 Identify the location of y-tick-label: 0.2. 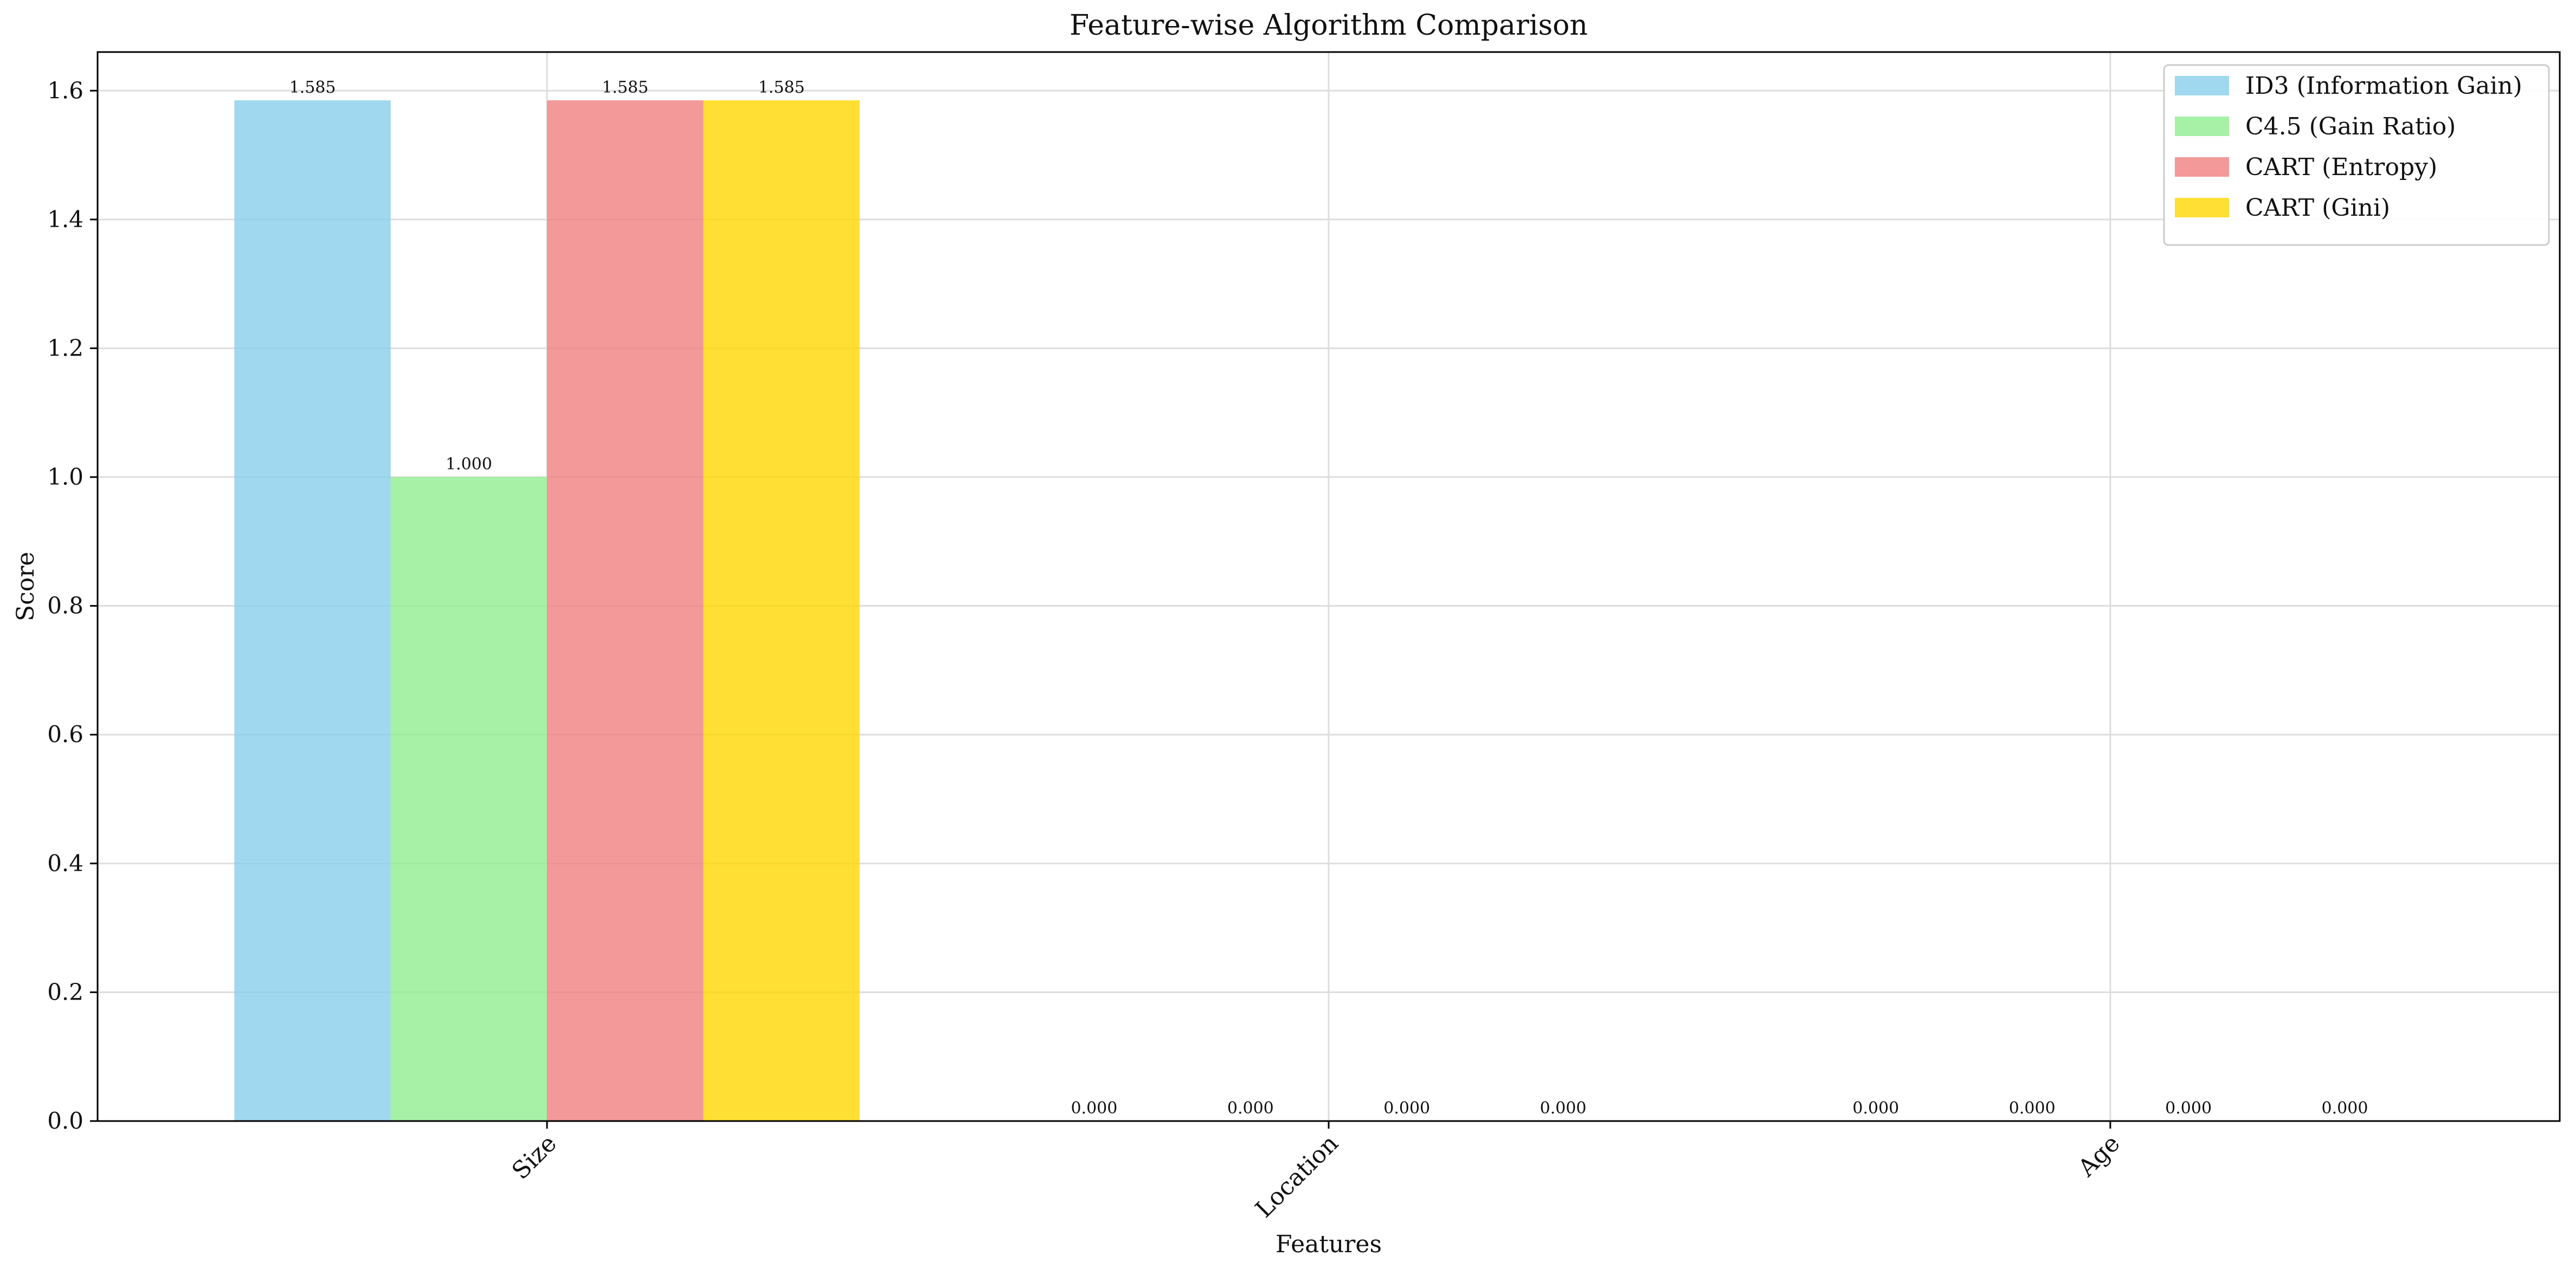
(65, 991).